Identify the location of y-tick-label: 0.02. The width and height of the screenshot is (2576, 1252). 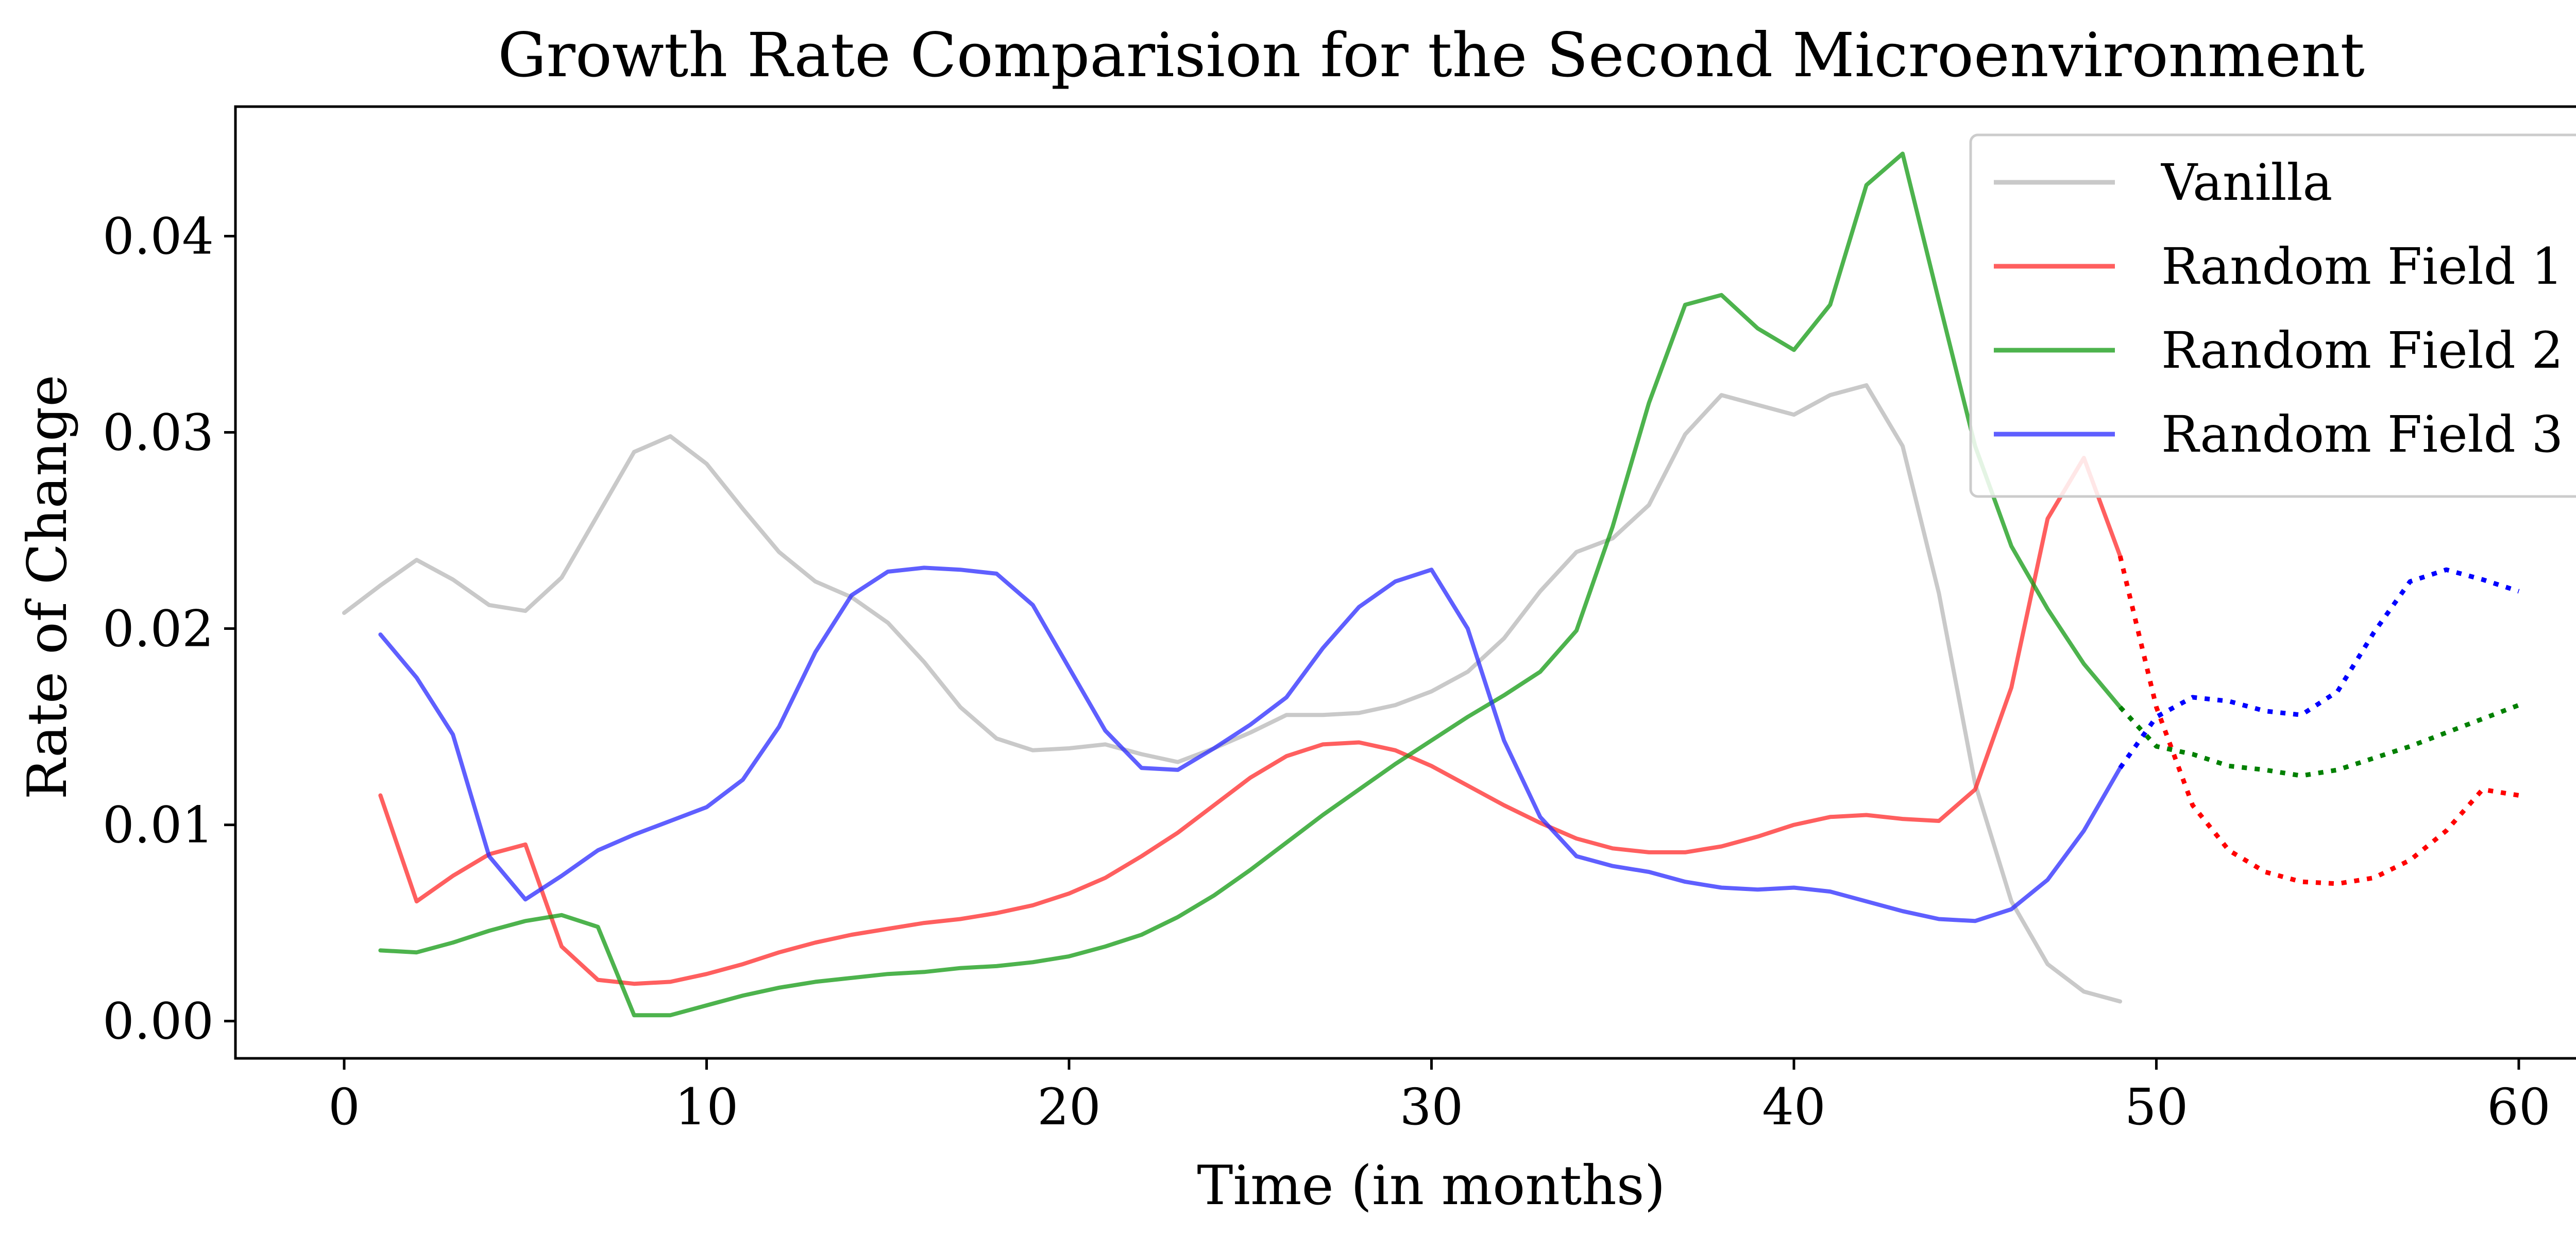
(158, 629).